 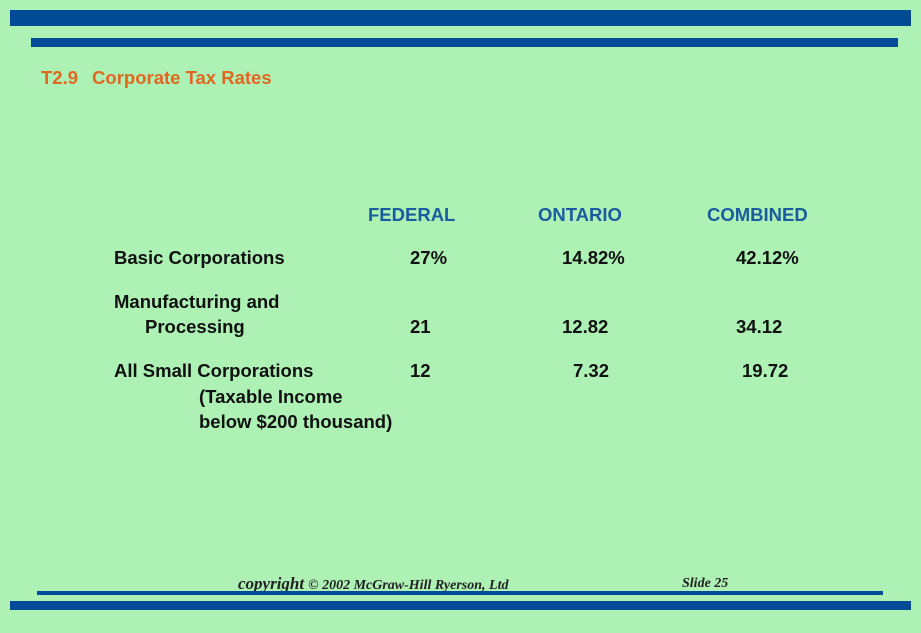 I want to click on cell-manufacturing-combined: 34.12, so click(x=759, y=326).